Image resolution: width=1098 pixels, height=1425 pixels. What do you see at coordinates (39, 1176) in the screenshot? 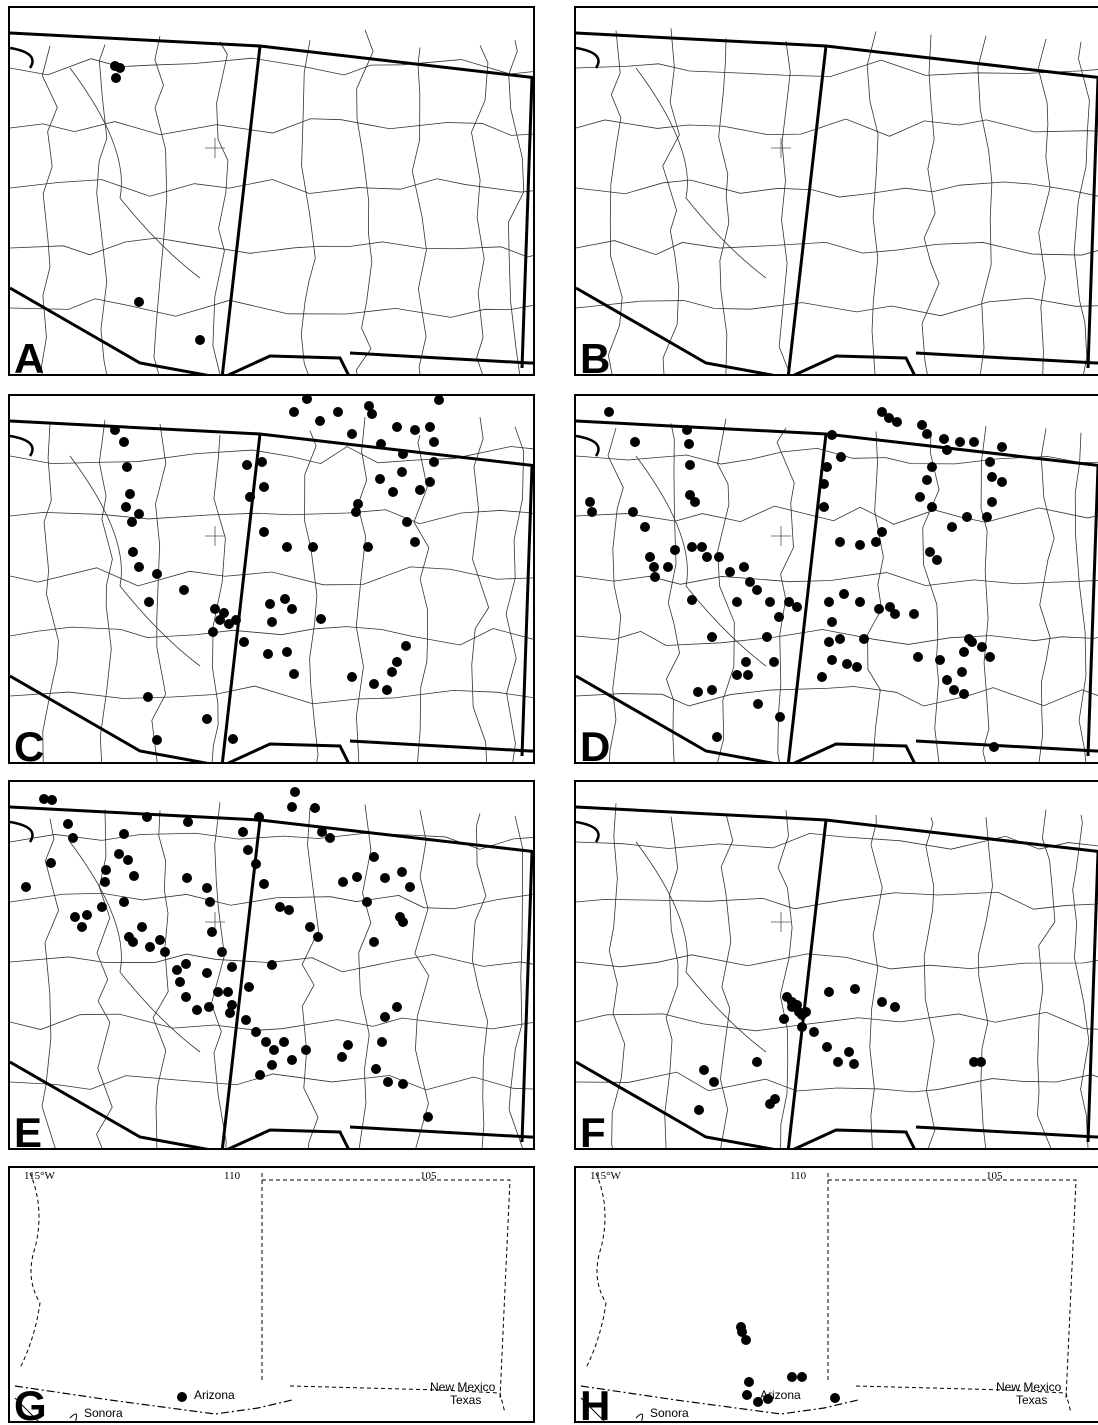
I see `lon-115-tick: 115°W` at bounding box center [39, 1176].